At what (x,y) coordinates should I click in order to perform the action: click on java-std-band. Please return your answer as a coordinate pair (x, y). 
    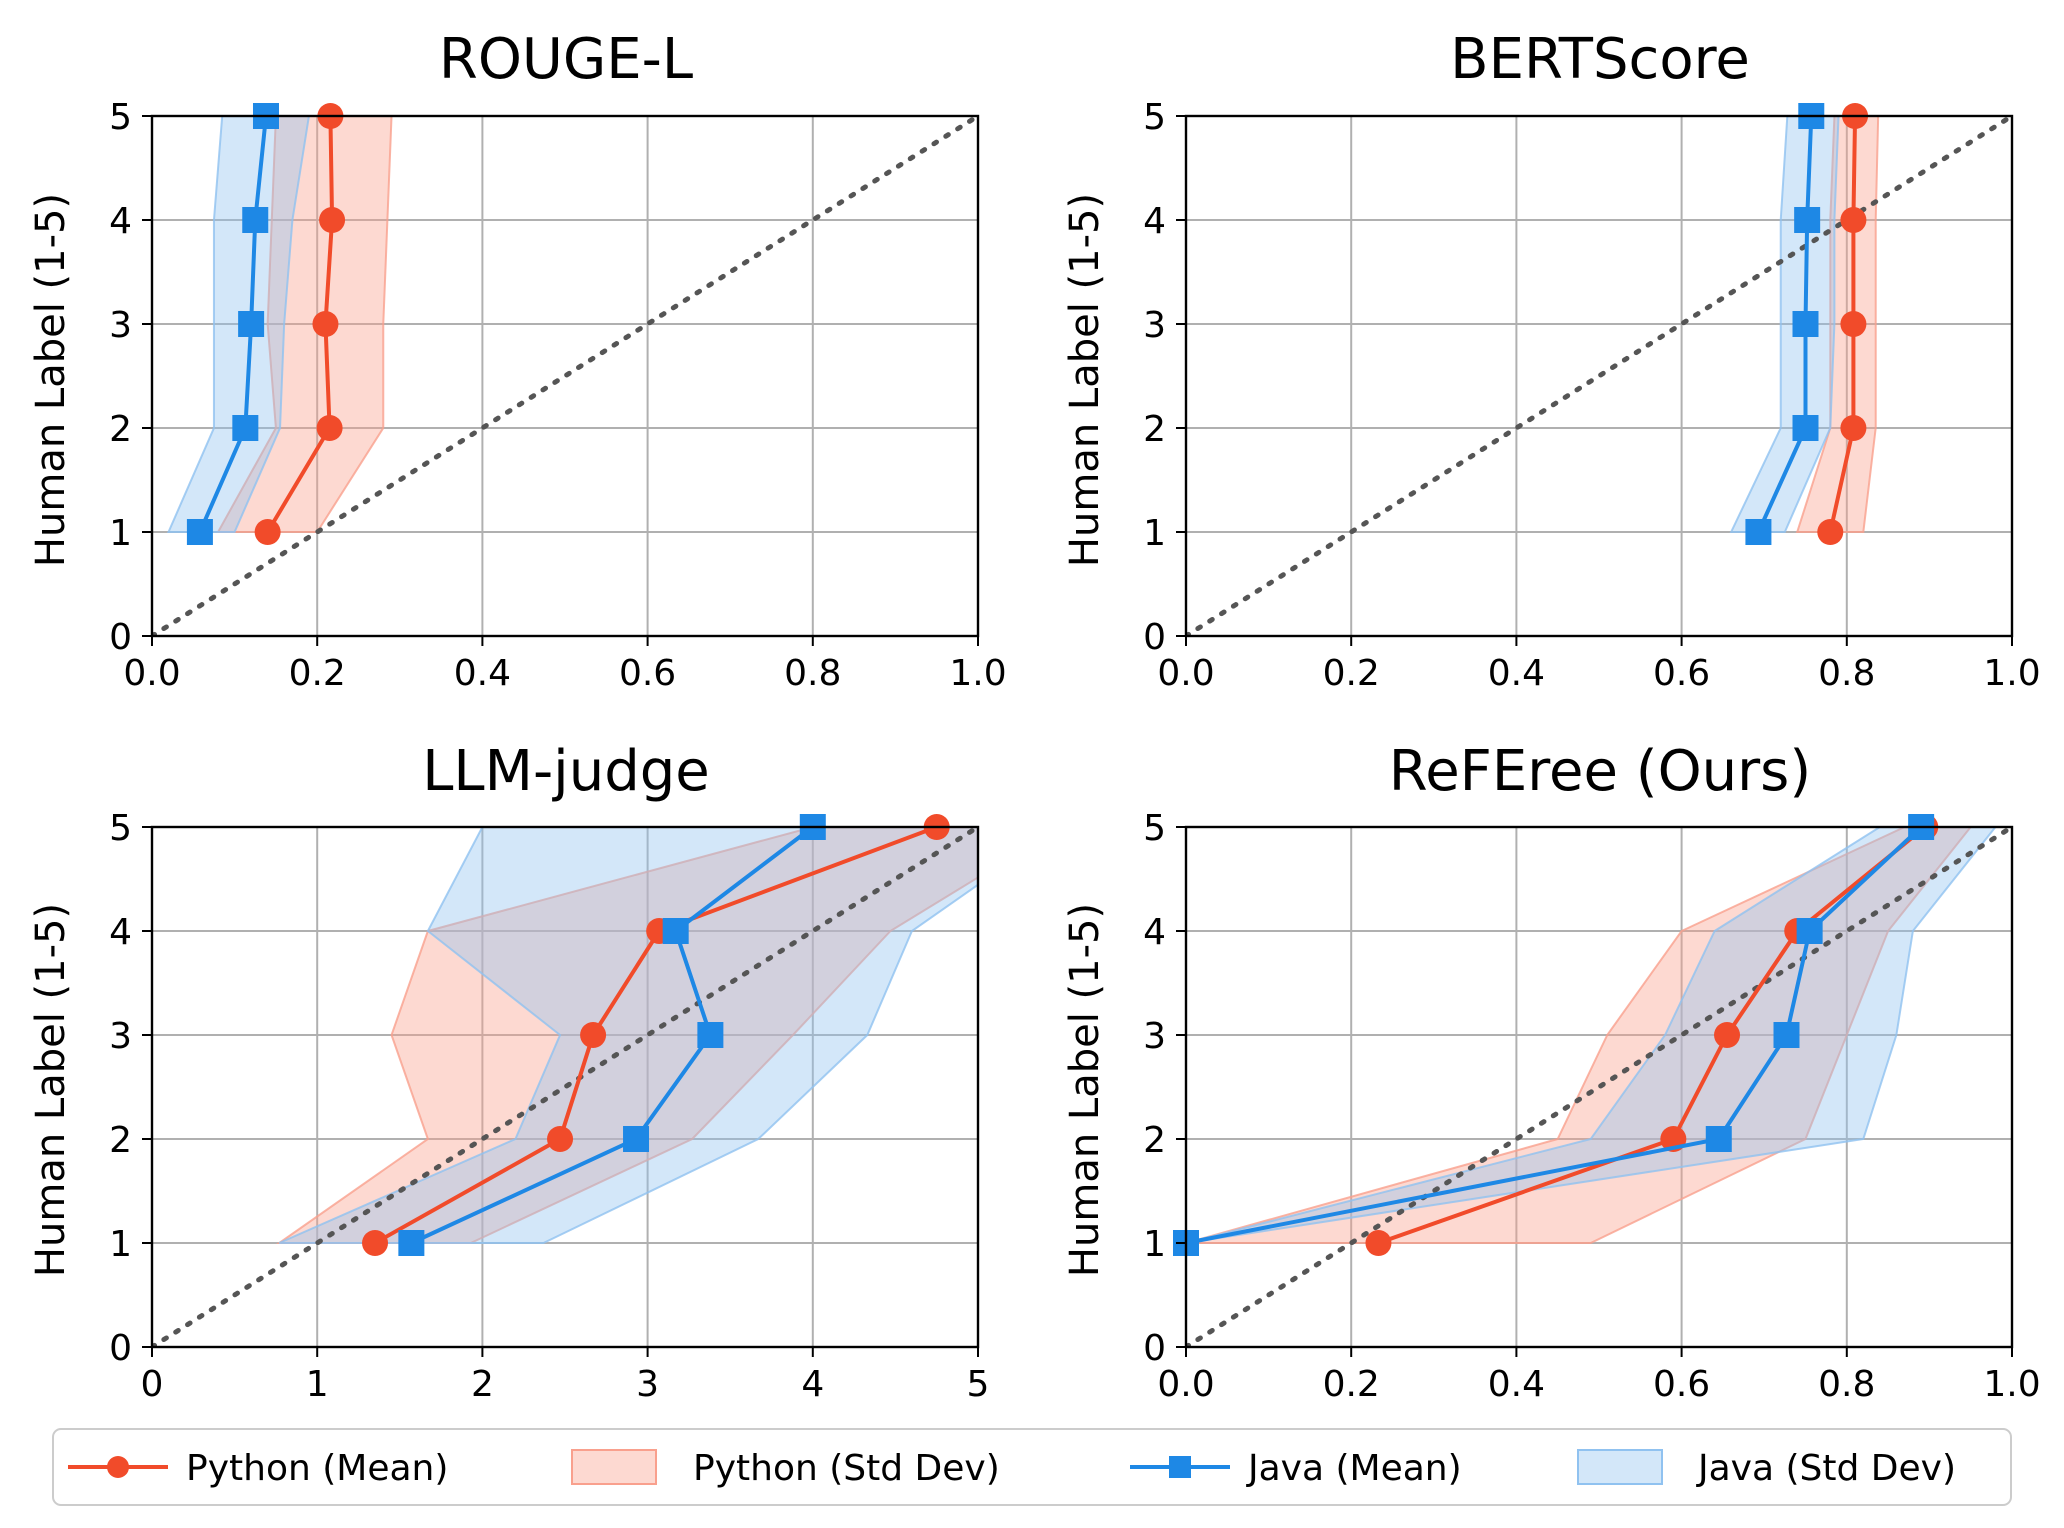
    Looking at the image, I should click on (628, 1035).